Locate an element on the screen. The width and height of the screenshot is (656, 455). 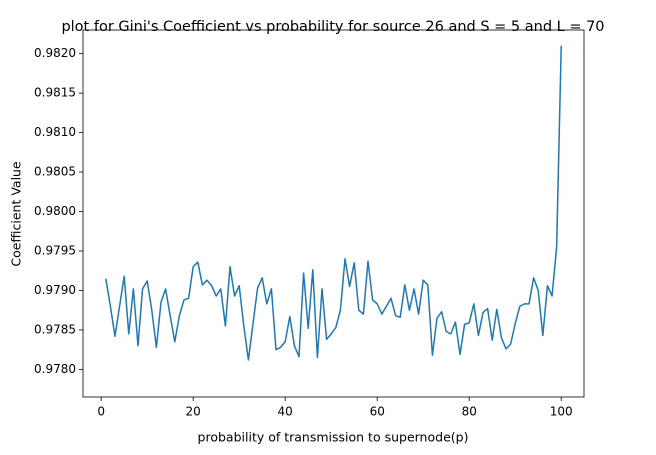
x-tick-label: 80 is located at coordinates (469, 412).